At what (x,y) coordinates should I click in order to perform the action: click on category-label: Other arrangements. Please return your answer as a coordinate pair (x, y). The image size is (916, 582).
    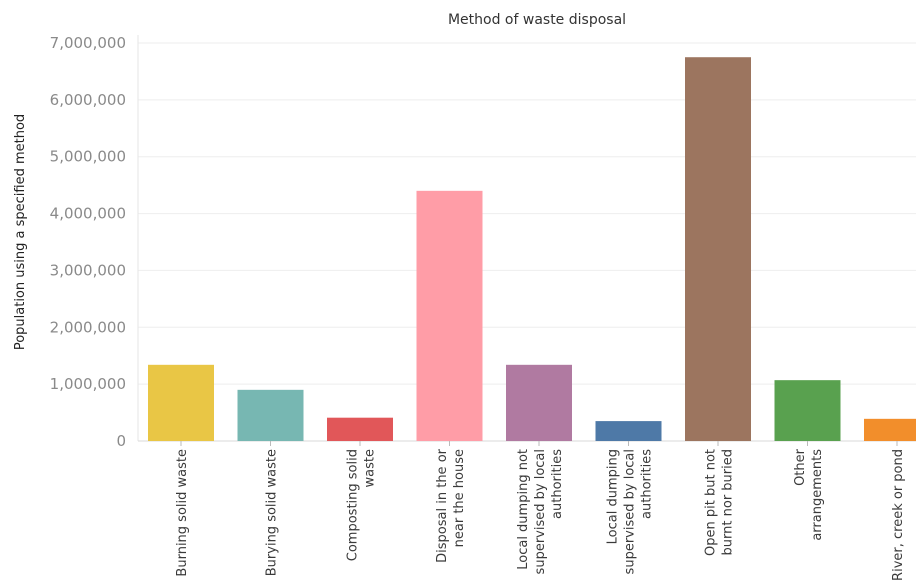
    Looking at the image, I should click on (809, 494).